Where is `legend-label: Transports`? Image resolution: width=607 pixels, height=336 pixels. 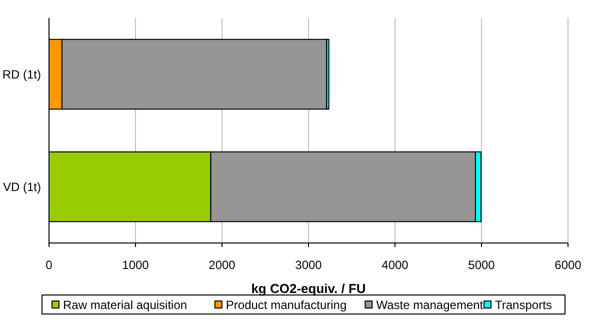 legend-label: Transports is located at coordinates (523, 305).